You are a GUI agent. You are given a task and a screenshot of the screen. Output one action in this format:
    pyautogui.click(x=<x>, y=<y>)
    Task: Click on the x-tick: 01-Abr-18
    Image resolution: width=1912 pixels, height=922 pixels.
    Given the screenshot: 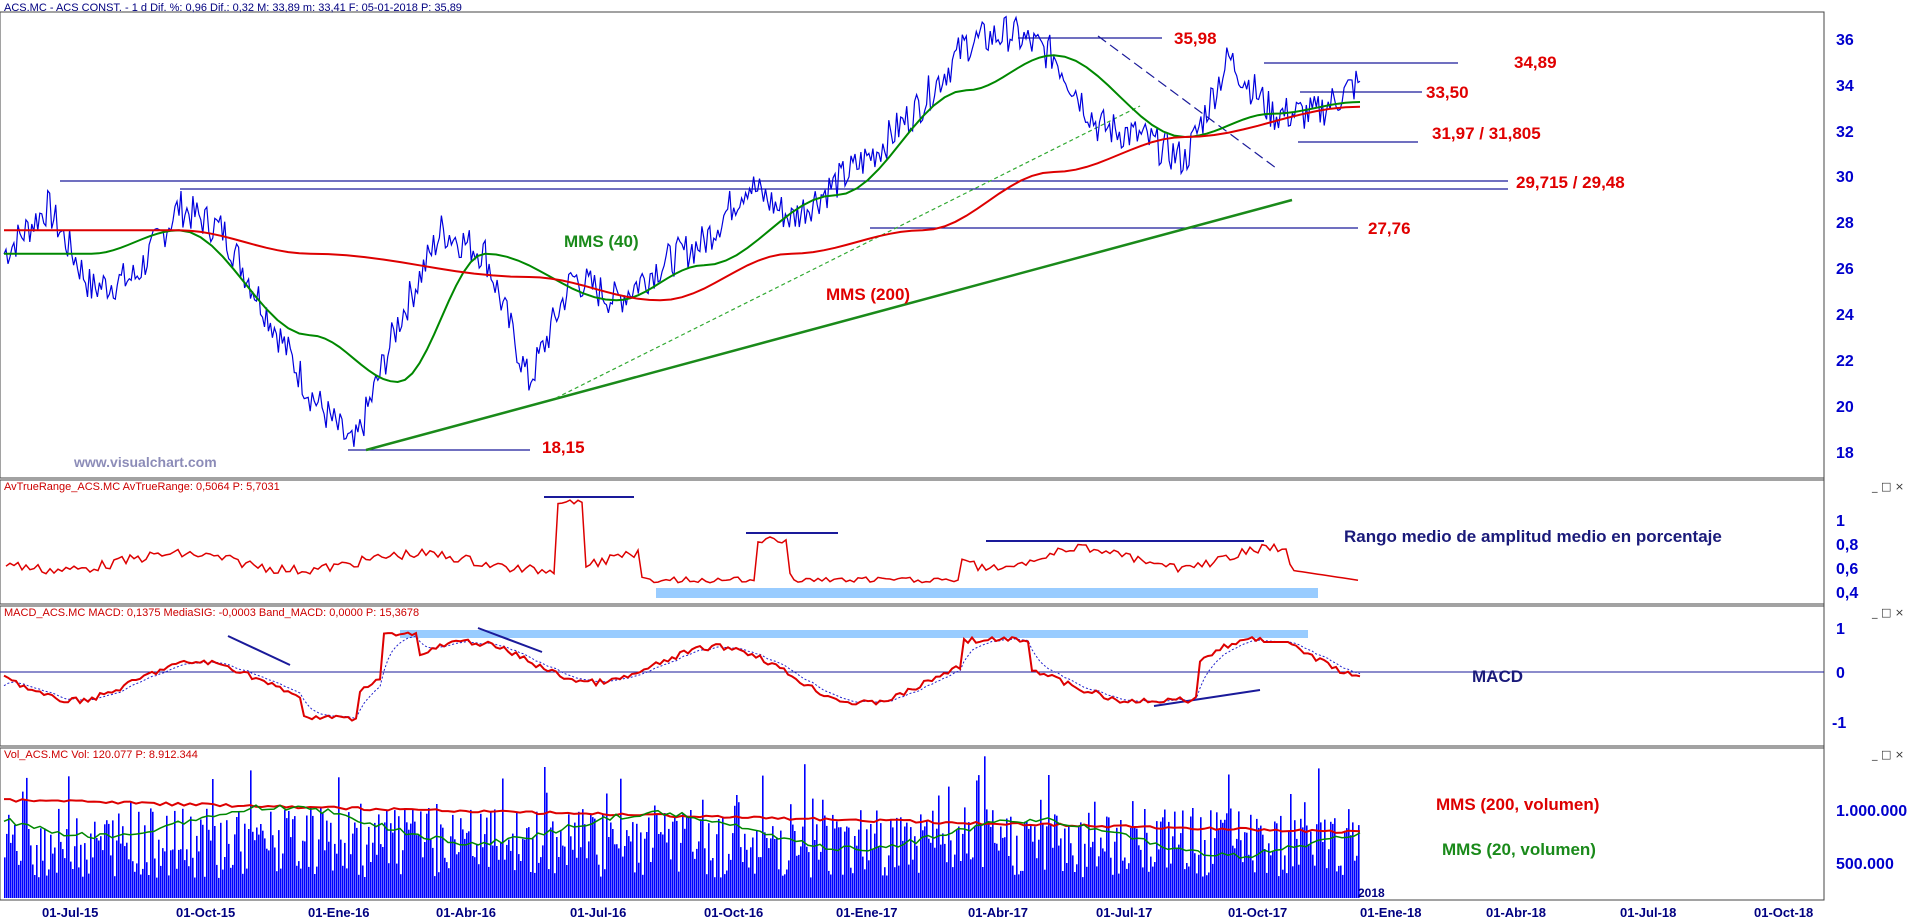 What is the action you would take?
    pyautogui.click(x=1516, y=912)
    